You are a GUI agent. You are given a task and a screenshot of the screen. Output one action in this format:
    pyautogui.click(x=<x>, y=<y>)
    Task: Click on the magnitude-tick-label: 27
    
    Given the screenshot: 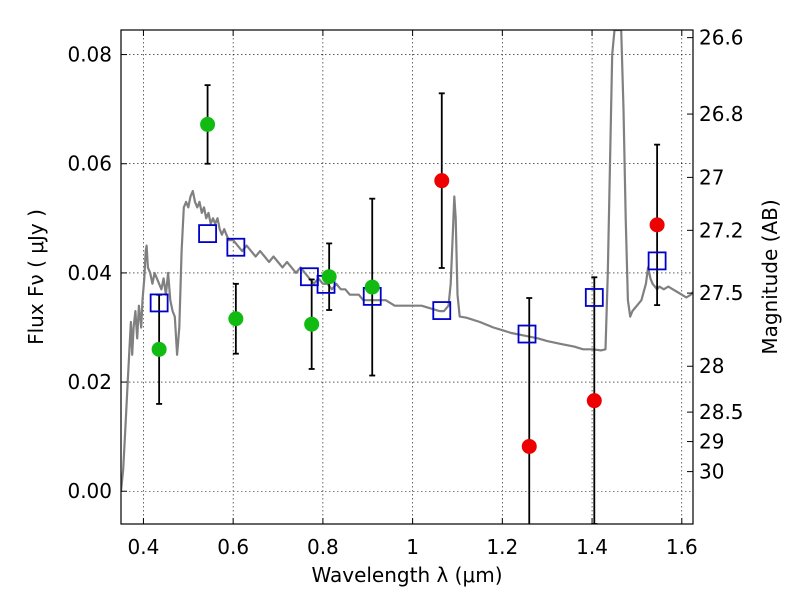 What is the action you would take?
    pyautogui.click(x=711, y=177)
    